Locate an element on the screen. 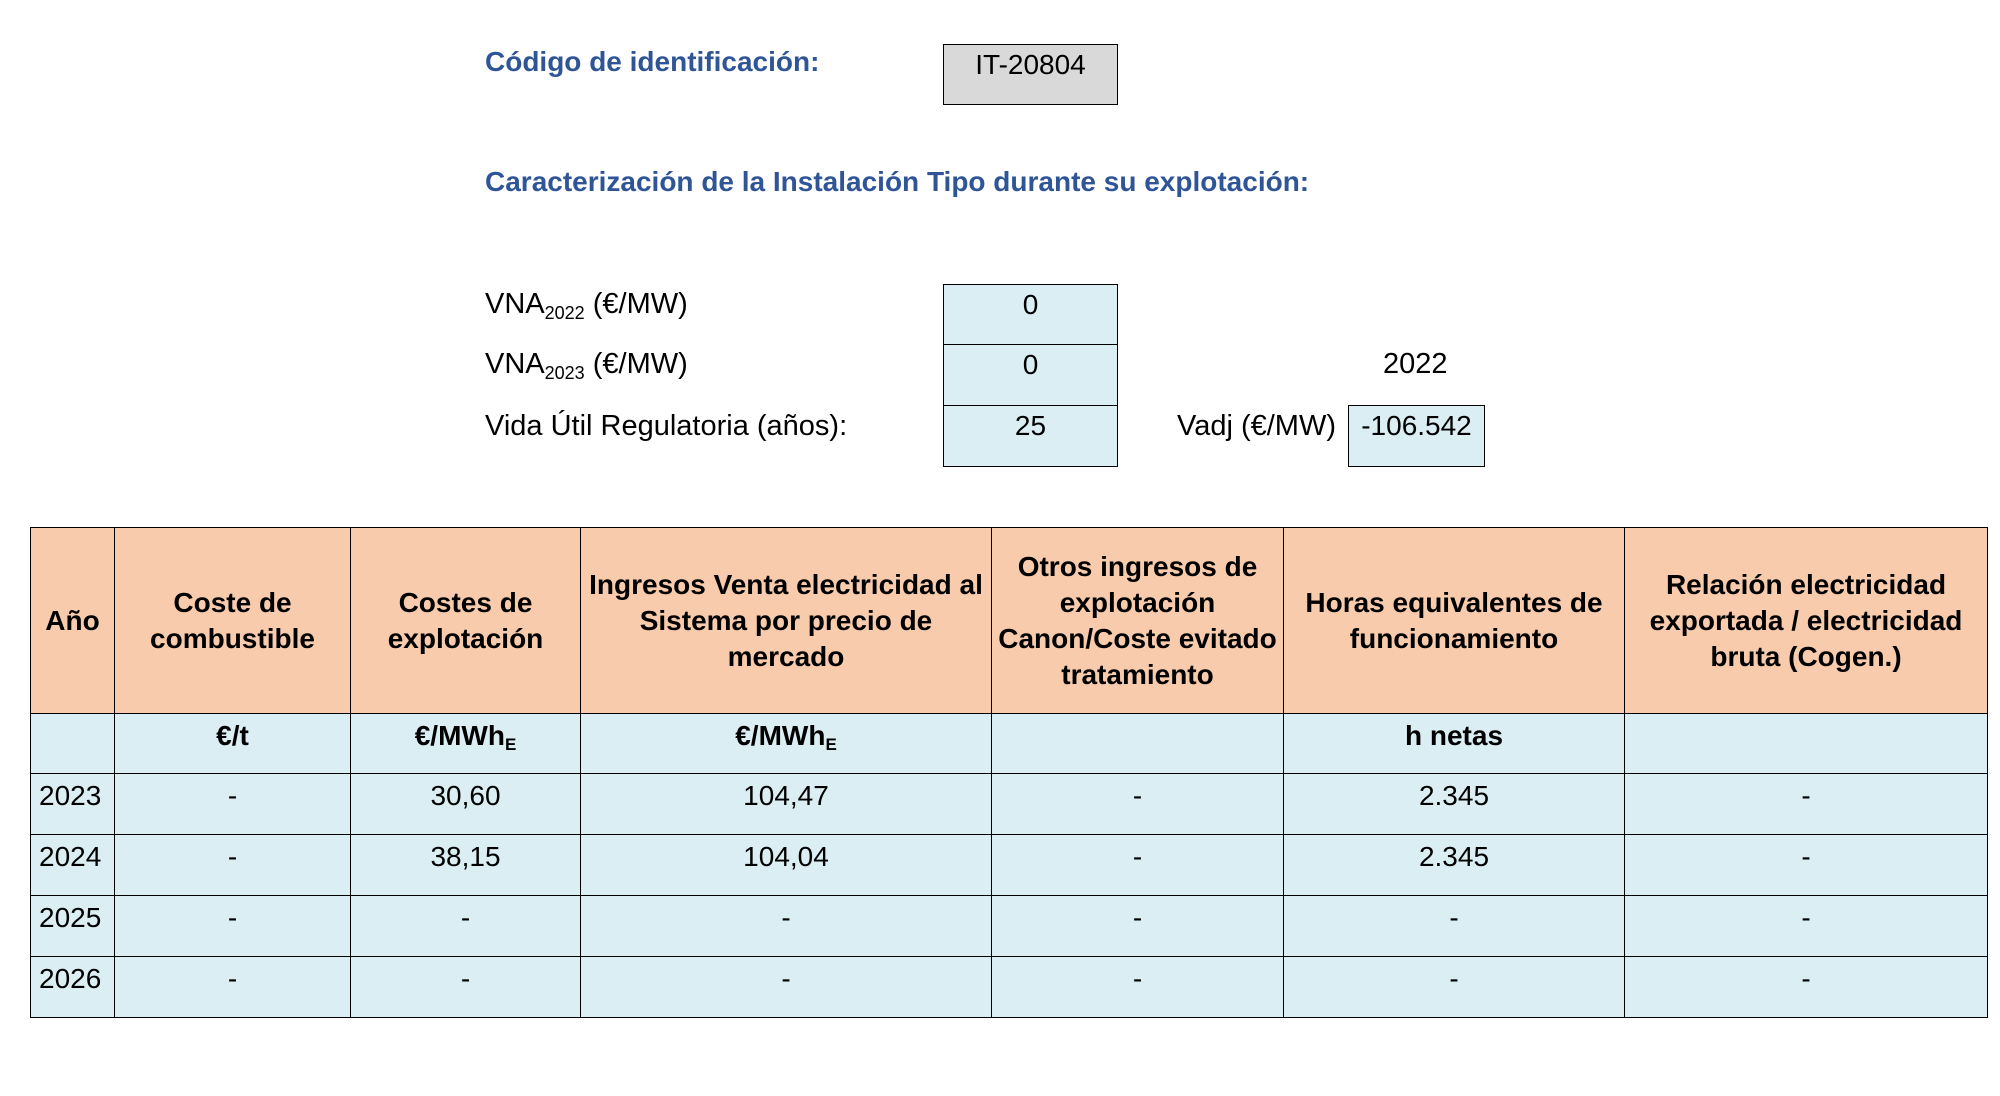  cell-year: 2026 is located at coordinates (72, 987).